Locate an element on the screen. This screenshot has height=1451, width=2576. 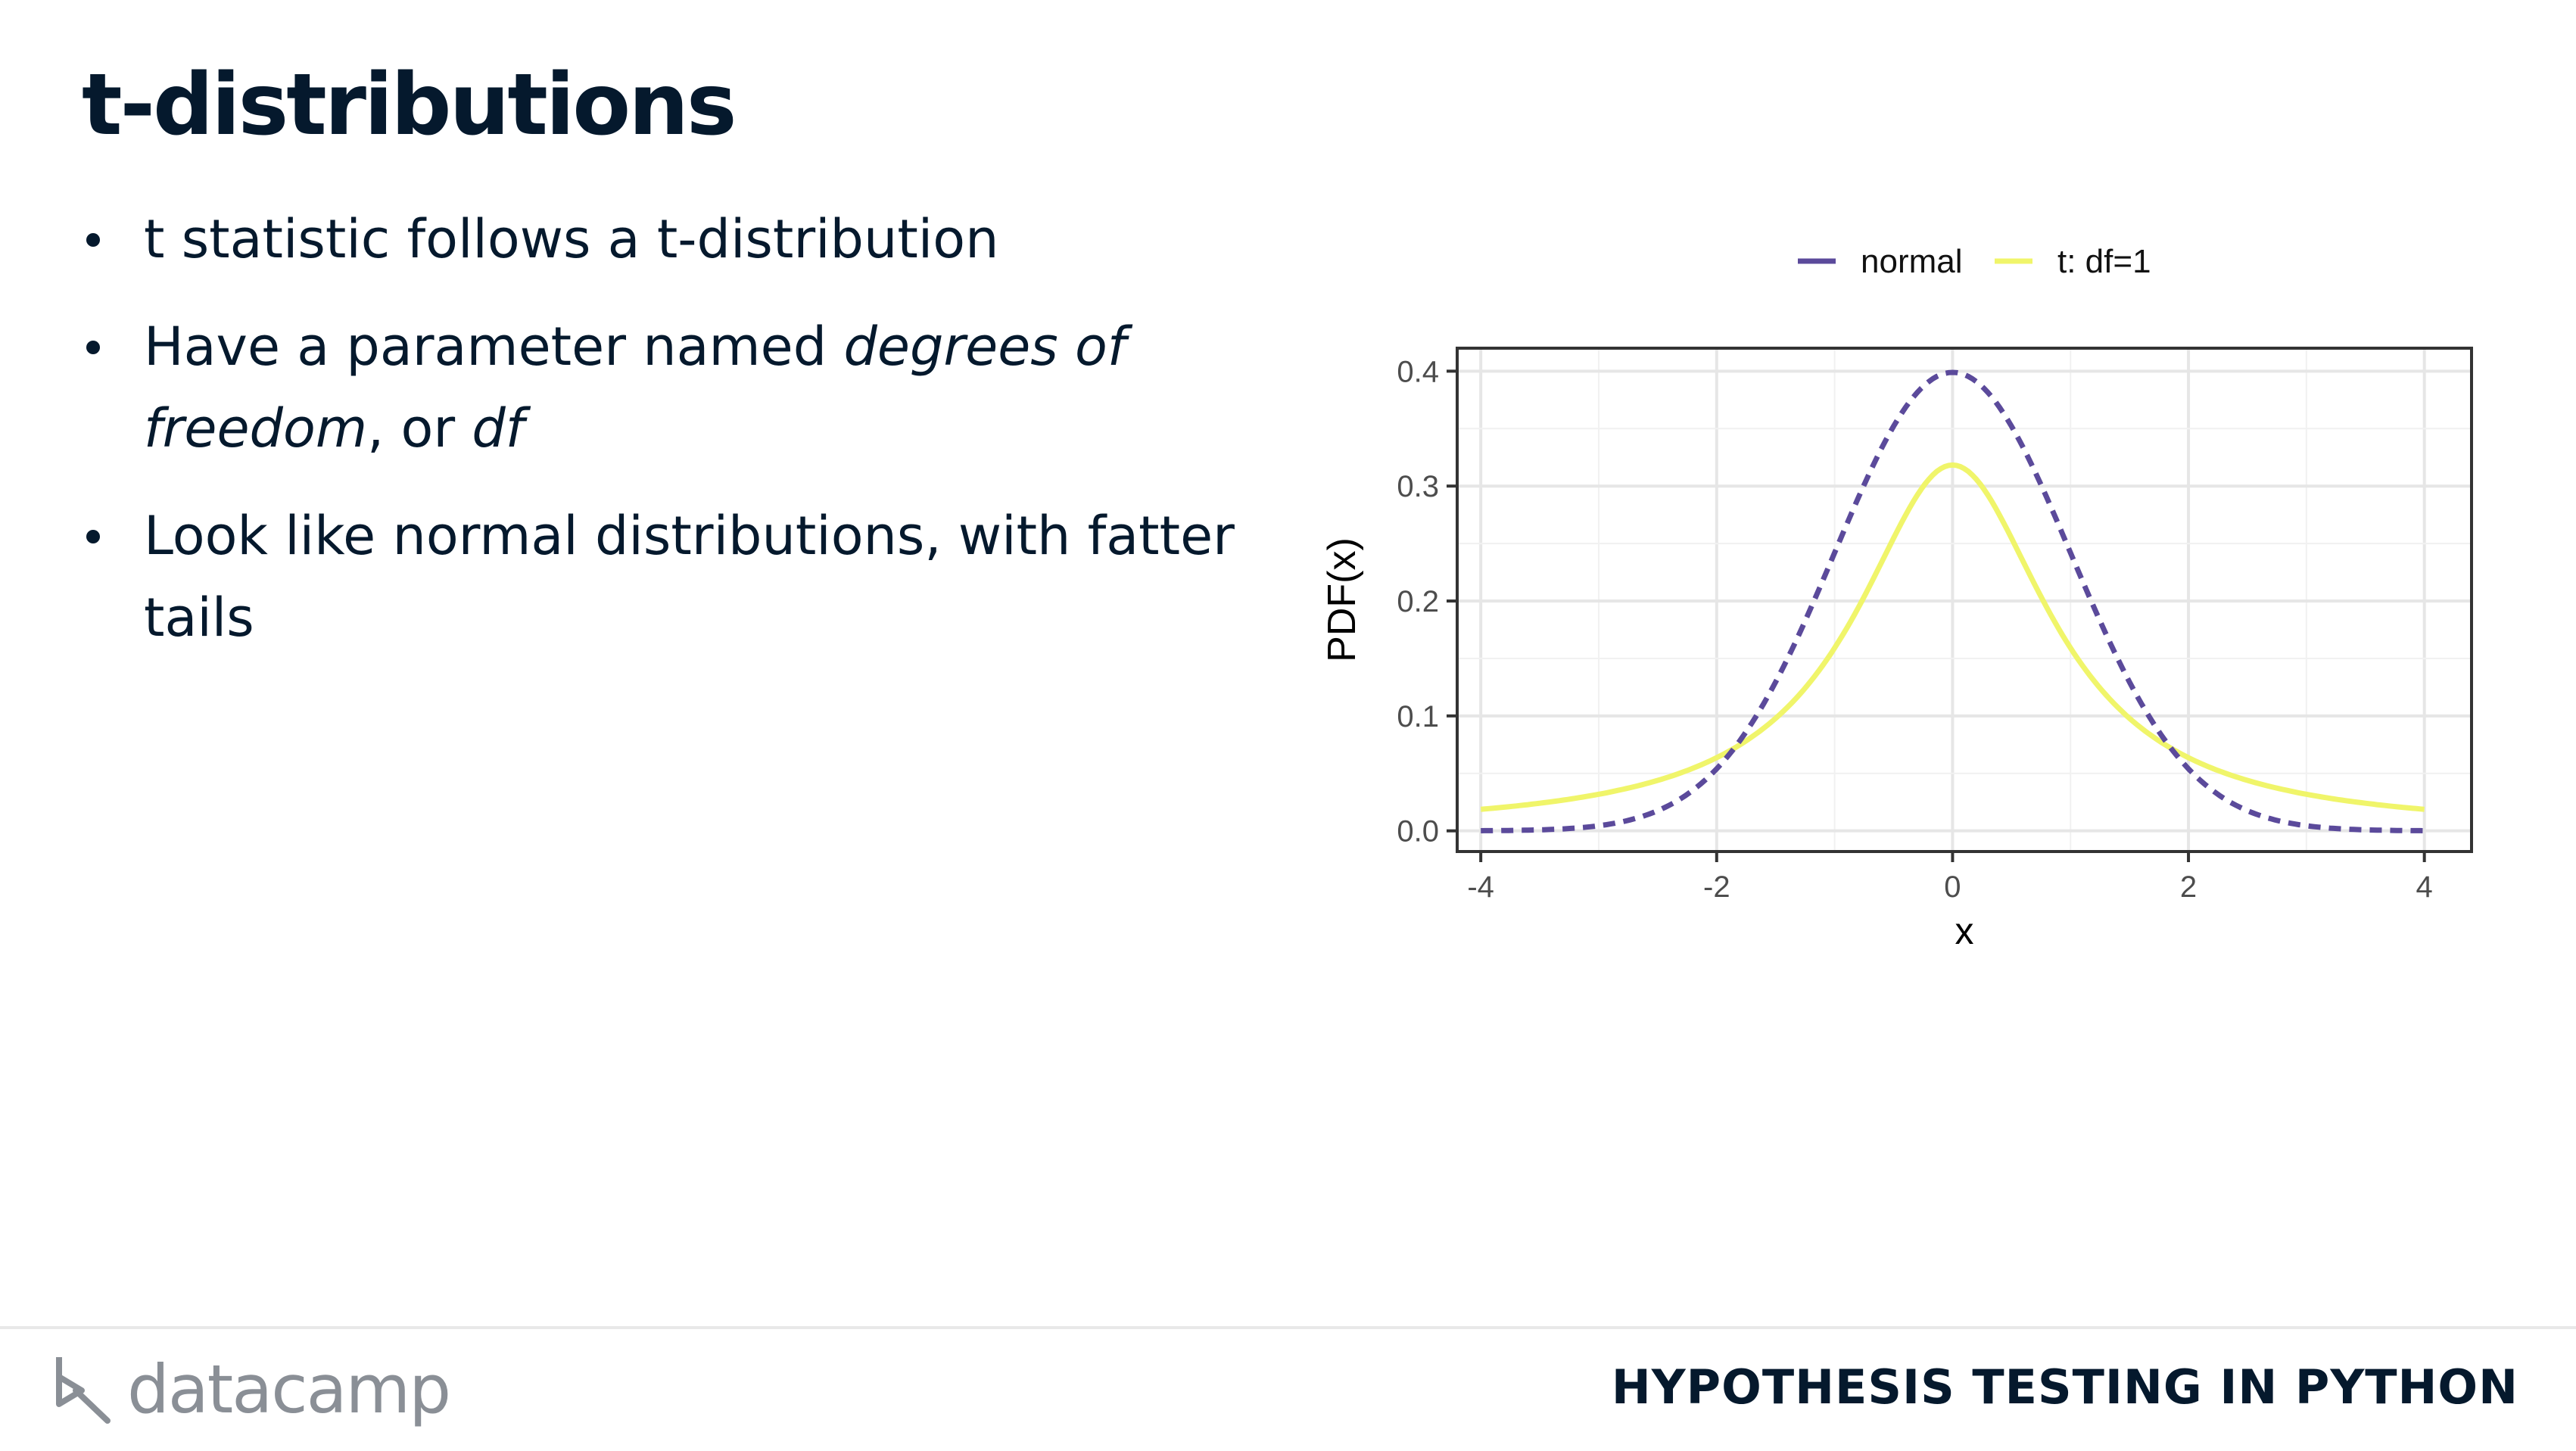
bullet-text: Have a parameter named is located at coordinates (494, 347).